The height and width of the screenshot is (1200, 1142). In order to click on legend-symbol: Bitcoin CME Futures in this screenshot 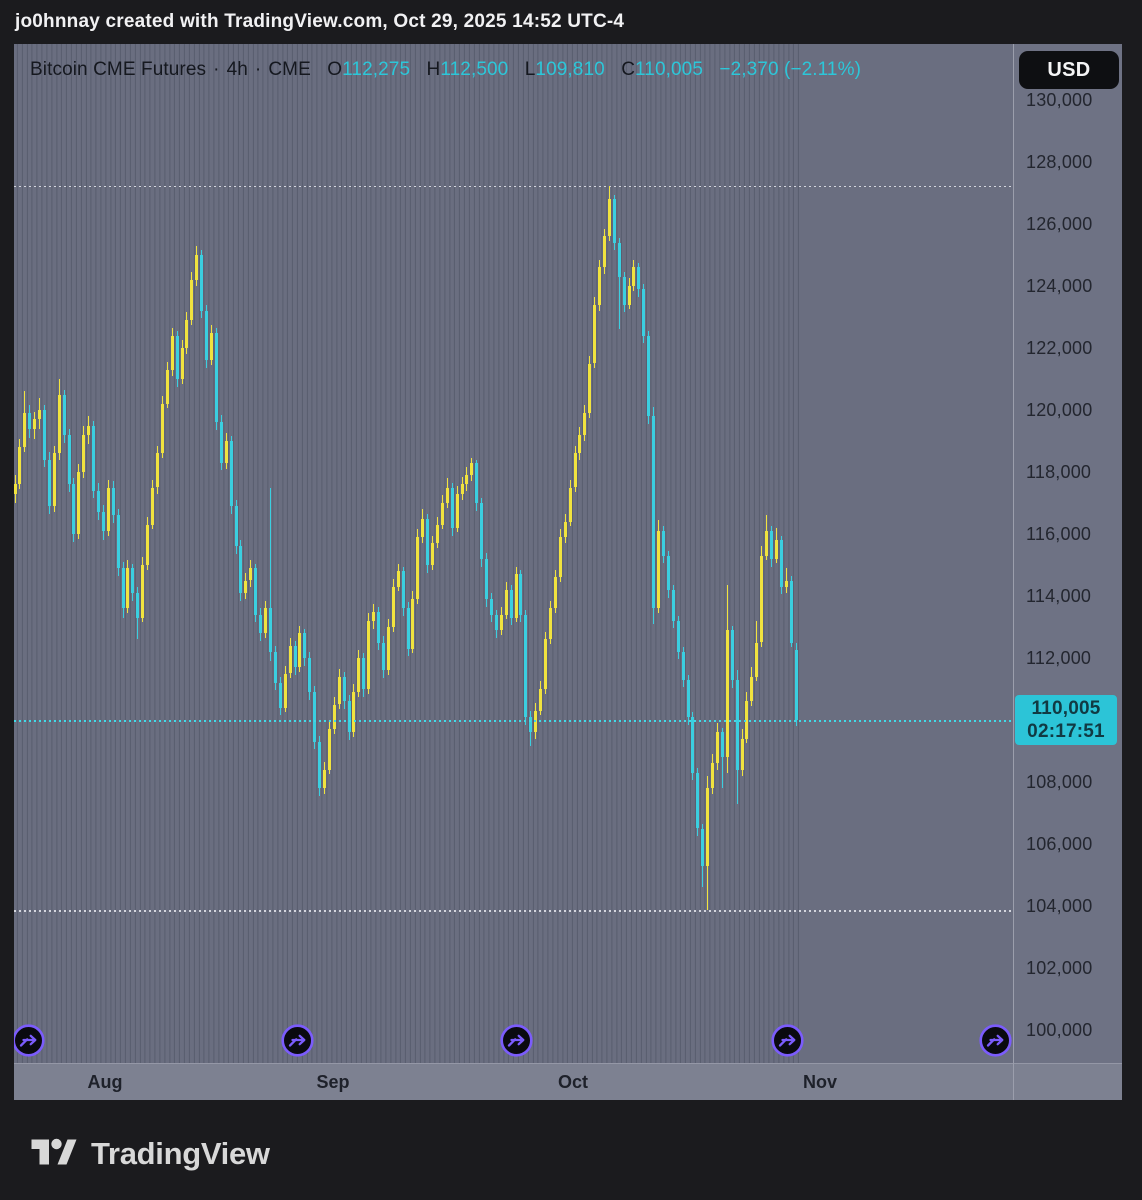, I will do `click(118, 69)`.